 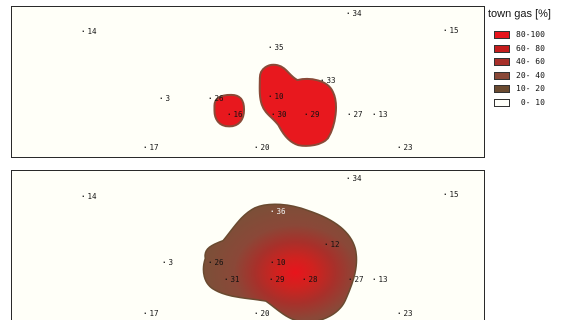 What do you see at coordinates (229, 110) in the screenshot?
I see `plume-small` at bounding box center [229, 110].